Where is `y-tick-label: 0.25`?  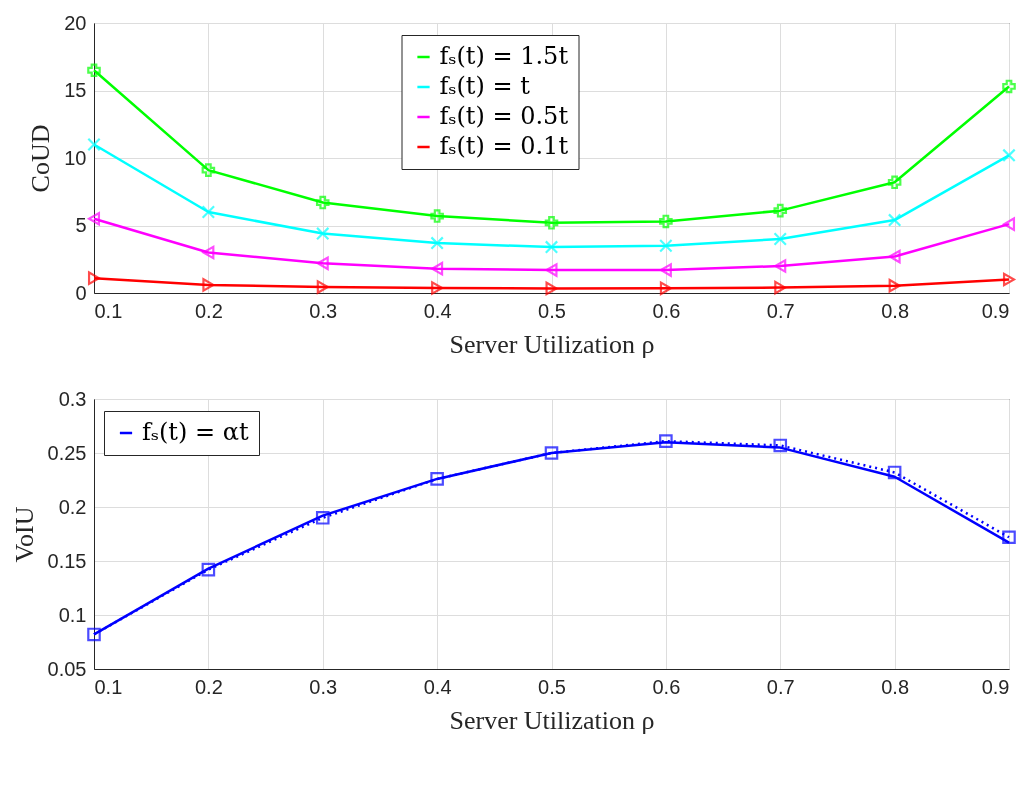
y-tick-label: 0.25 is located at coordinates (67, 452).